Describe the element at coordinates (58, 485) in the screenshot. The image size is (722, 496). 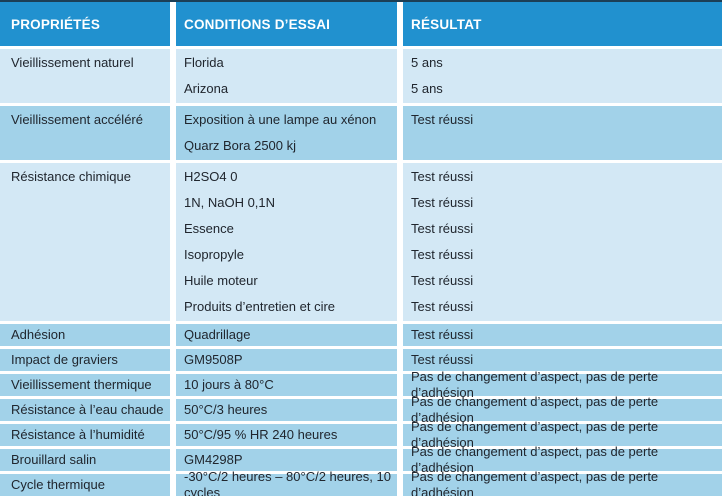
I see `property-label: Cycle thermique` at that location.